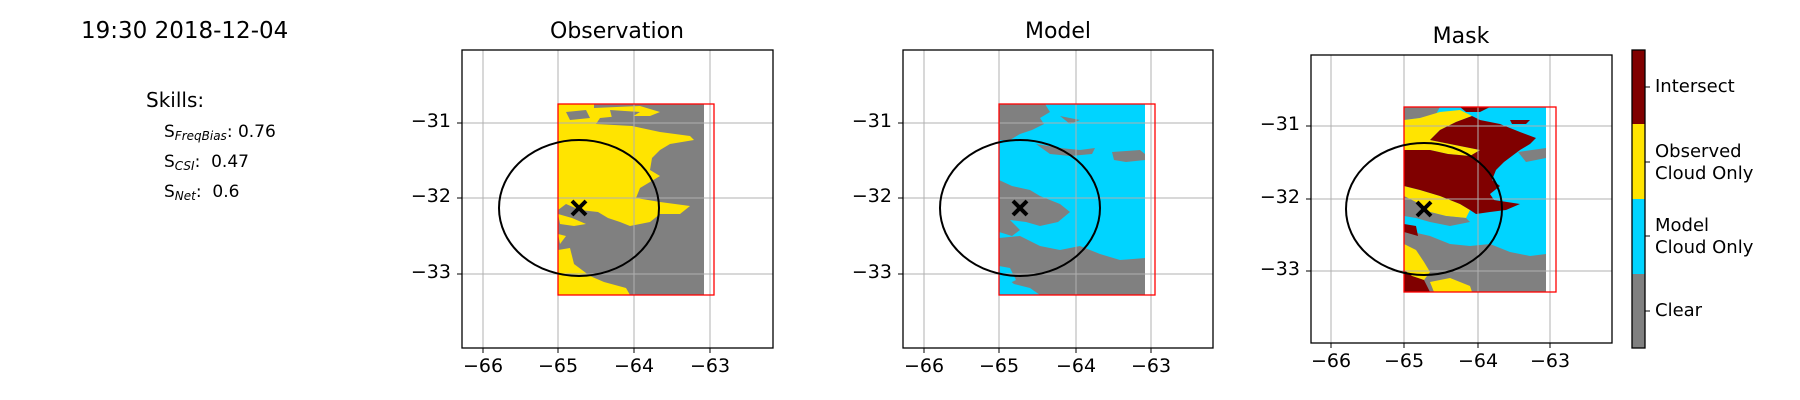  Describe the element at coordinates (558, 366) in the screenshot. I see `obs-xtick-label: −65` at that location.